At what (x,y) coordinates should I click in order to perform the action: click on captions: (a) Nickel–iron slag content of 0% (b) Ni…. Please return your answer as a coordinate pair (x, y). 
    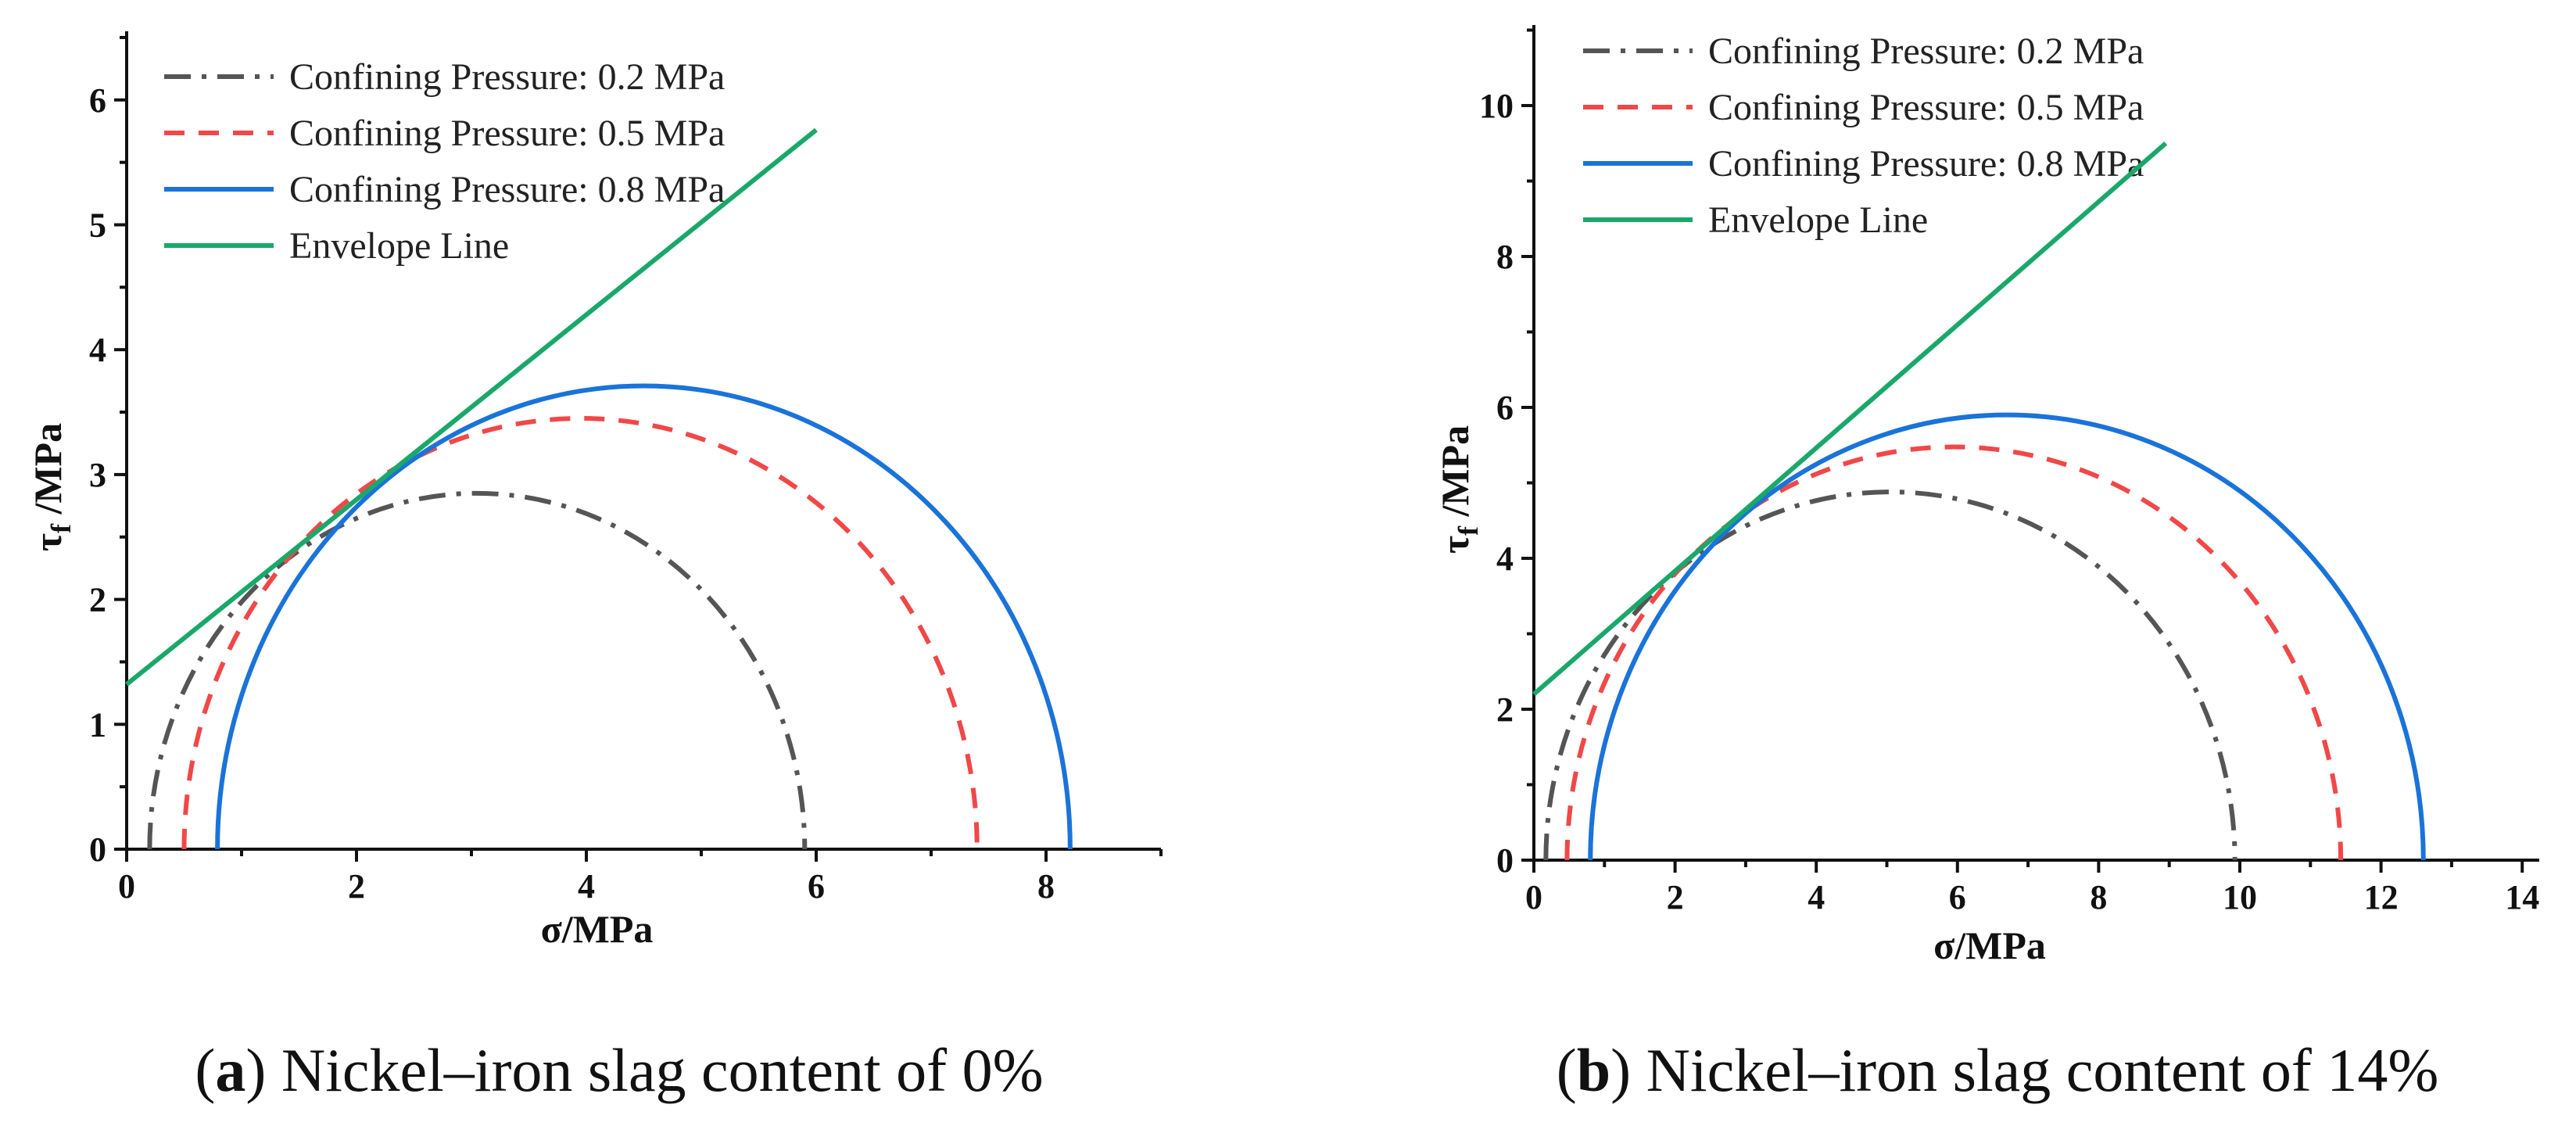
    Looking at the image, I should click on (1316, 1070).